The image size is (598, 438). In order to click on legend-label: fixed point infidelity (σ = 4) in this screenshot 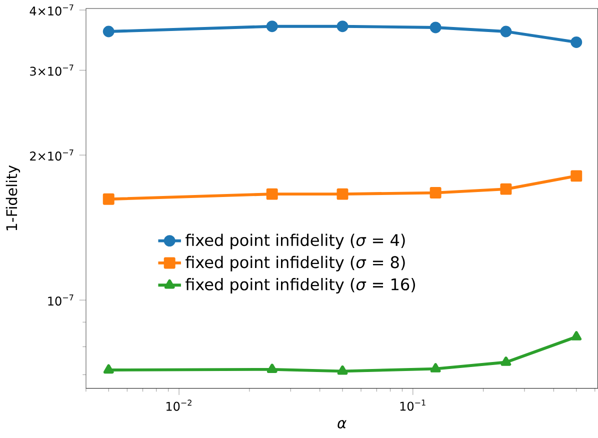, I will do `click(295, 242)`.